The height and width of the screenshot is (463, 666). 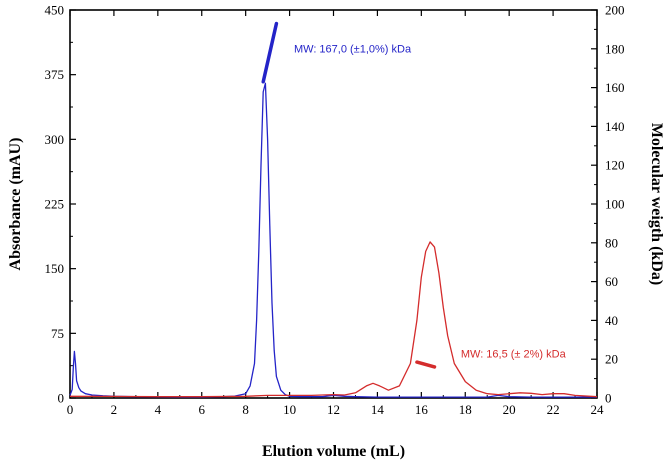 I want to click on y2-tick-label: 200, so click(x=615, y=10).